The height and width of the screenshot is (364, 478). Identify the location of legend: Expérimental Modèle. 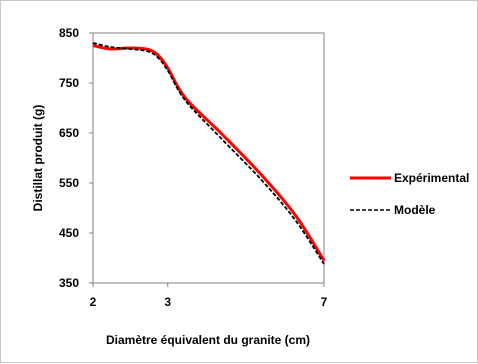
(409, 194).